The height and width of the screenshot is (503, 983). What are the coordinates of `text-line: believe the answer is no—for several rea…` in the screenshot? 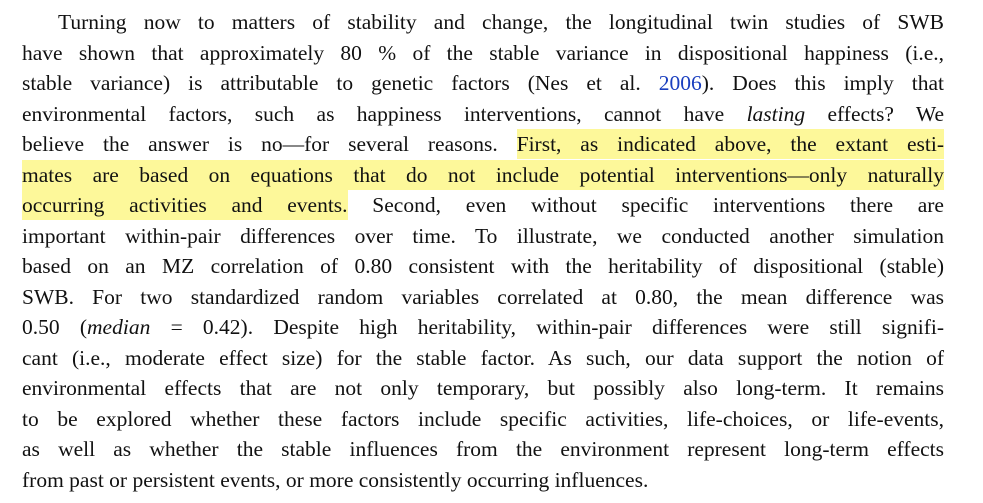 It's located at (483, 144).